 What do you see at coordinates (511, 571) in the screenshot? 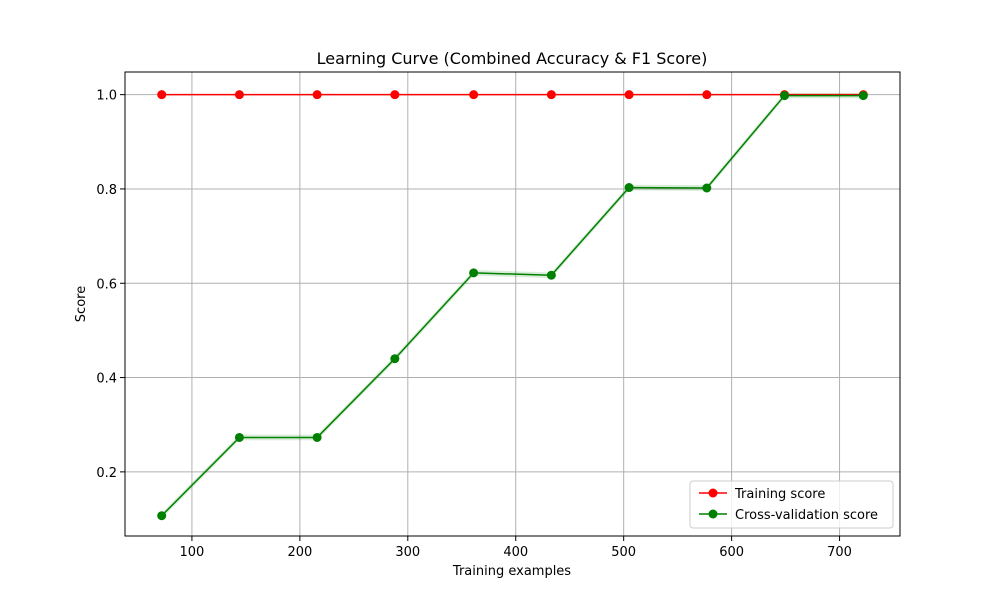
I see `x-axis-label: Training examples` at bounding box center [511, 571].